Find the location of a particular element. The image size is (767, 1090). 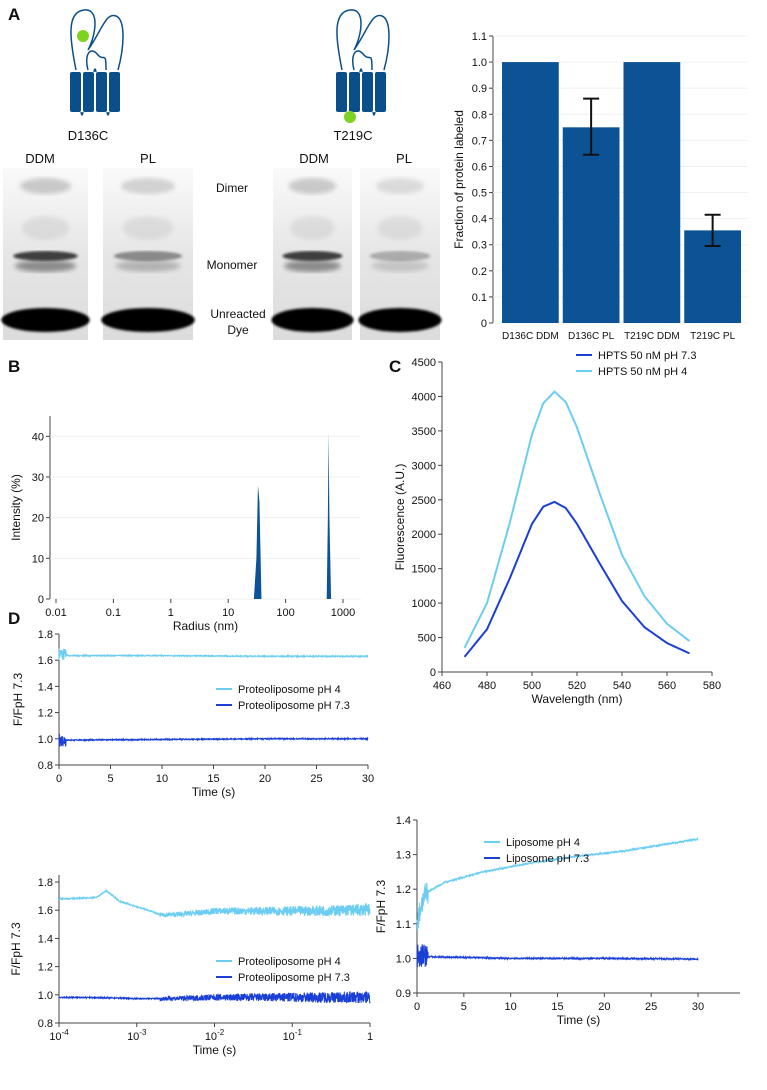

protein-cartoon-t219c is located at coordinates (363, 66).